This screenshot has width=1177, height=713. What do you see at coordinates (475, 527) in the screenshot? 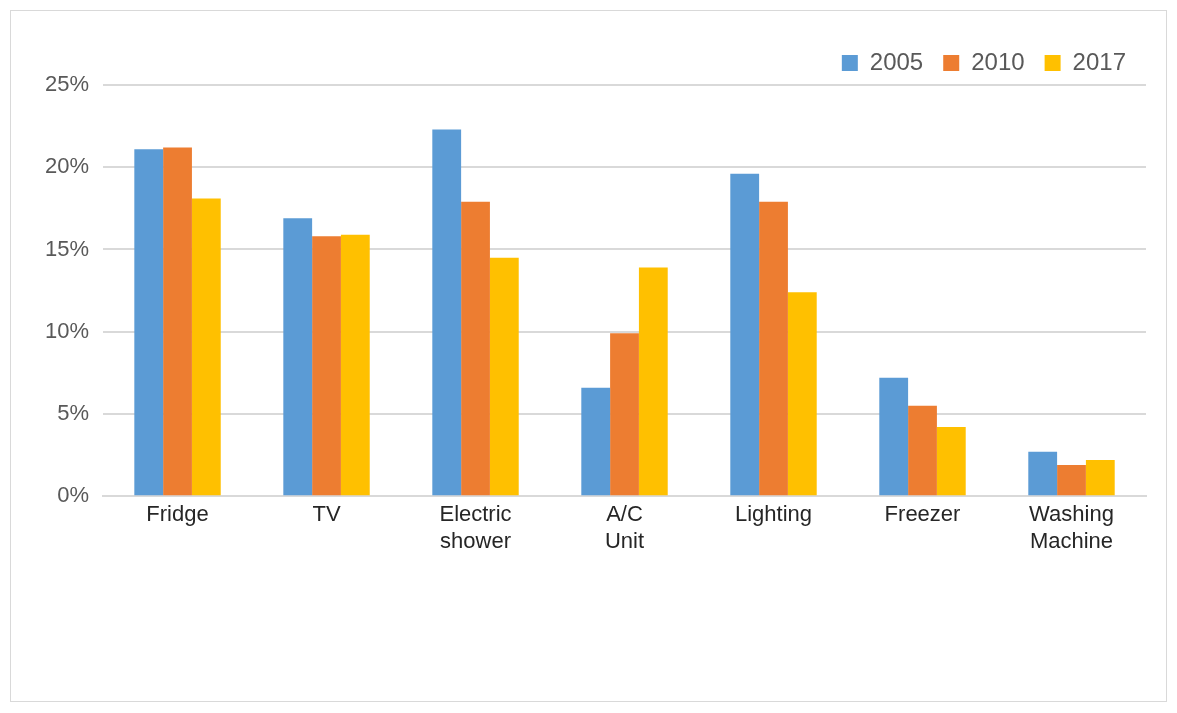
I see `x-tick-label: Electric shower` at bounding box center [475, 527].